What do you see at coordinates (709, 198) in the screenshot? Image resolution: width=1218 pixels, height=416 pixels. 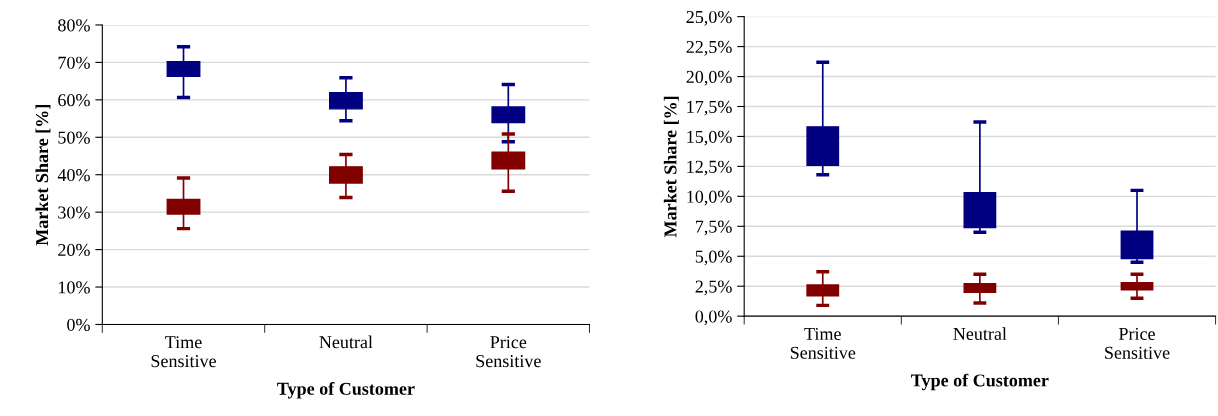 I see `y-tick-label: 10,0%` at bounding box center [709, 198].